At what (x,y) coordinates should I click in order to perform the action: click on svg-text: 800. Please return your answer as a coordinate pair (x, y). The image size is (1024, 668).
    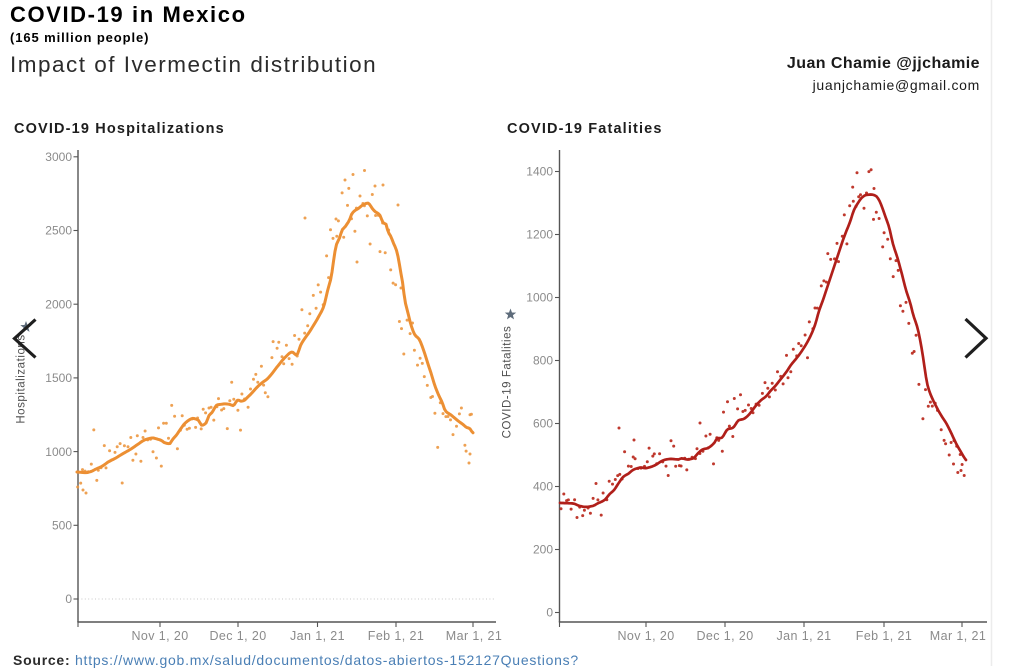
    Looking at the image, I should click on (543, 361).